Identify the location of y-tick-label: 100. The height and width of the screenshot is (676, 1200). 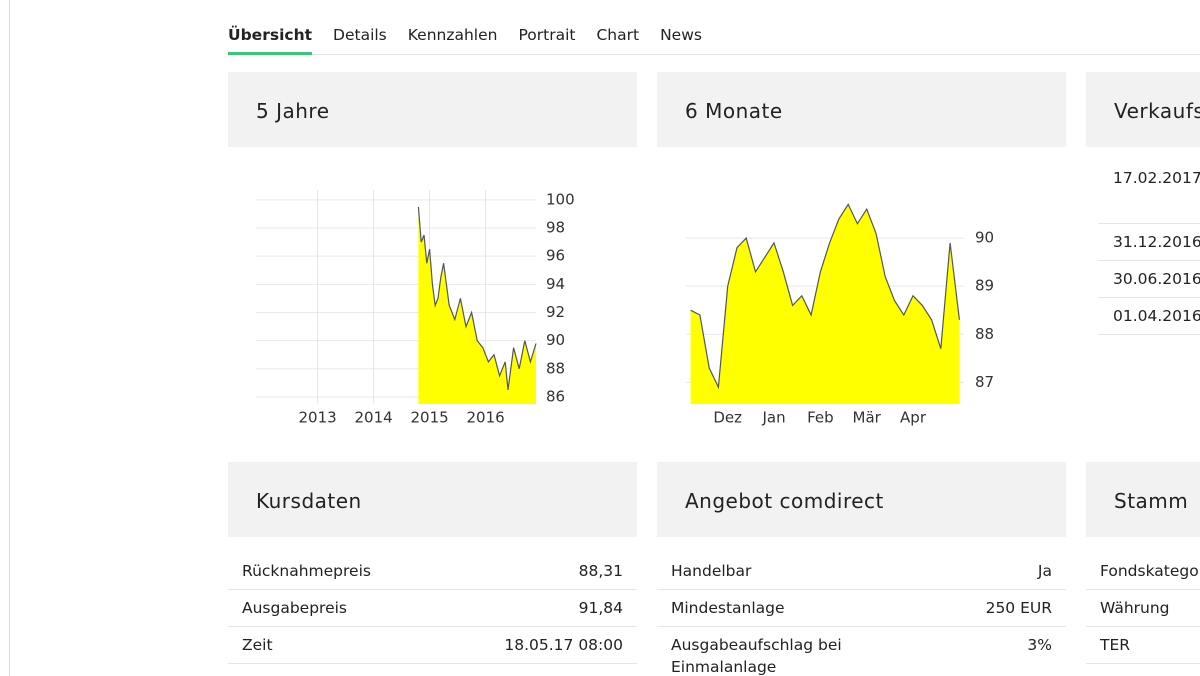
(560, 199).